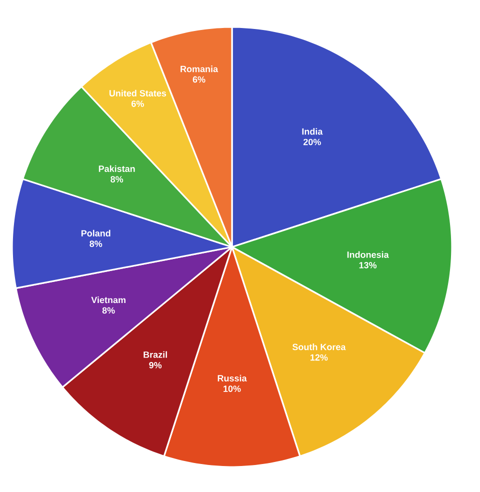 The width and height of the screenshot is (480, 492). Describe the element at coordinates (368, 254) in the screenshot. I see `slice-label: Indonesia` at that location.